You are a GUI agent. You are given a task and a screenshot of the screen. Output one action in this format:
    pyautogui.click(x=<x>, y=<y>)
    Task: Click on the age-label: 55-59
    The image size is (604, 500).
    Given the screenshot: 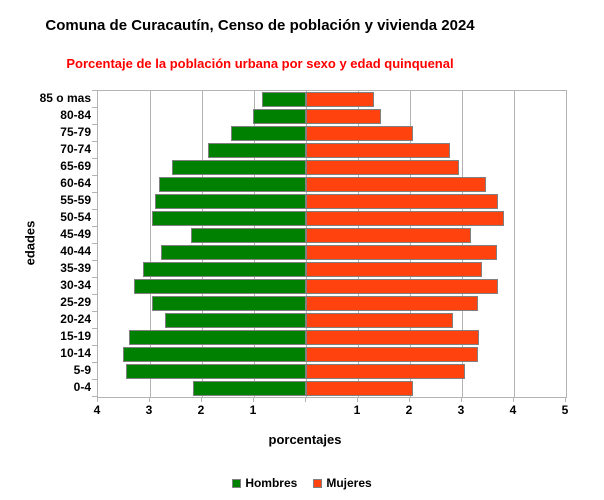 What is the action you would take?
    pyautogui.click(x=75, y=200)
    